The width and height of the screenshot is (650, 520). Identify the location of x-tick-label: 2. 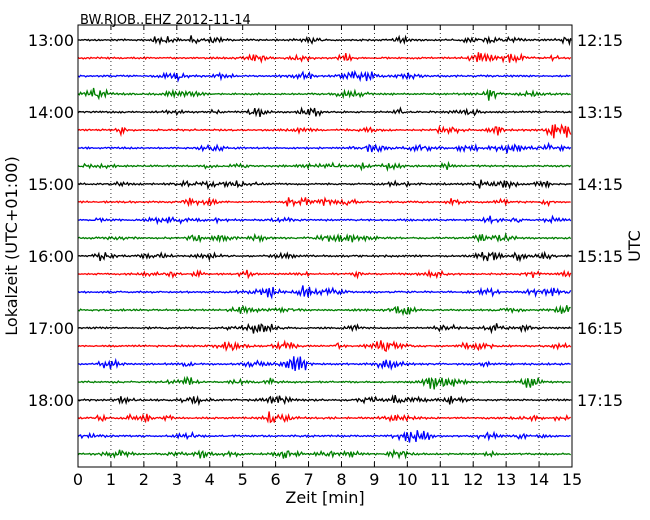
(144, 479).